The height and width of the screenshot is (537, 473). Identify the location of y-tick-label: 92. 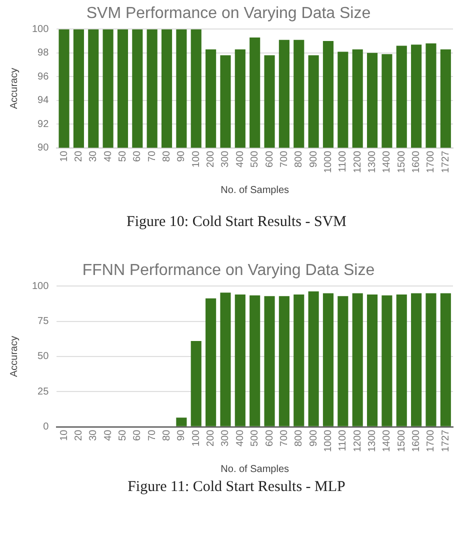
(44, 124).